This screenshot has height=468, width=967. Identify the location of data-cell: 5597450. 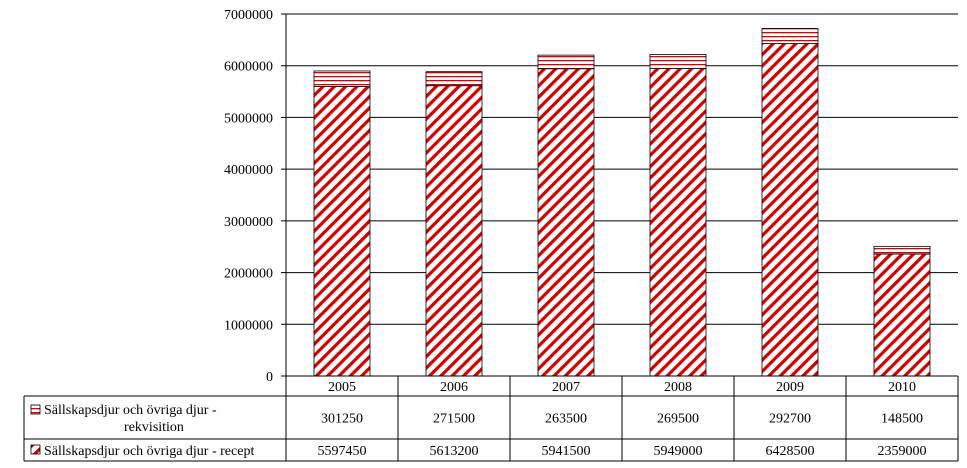
(342, 451).